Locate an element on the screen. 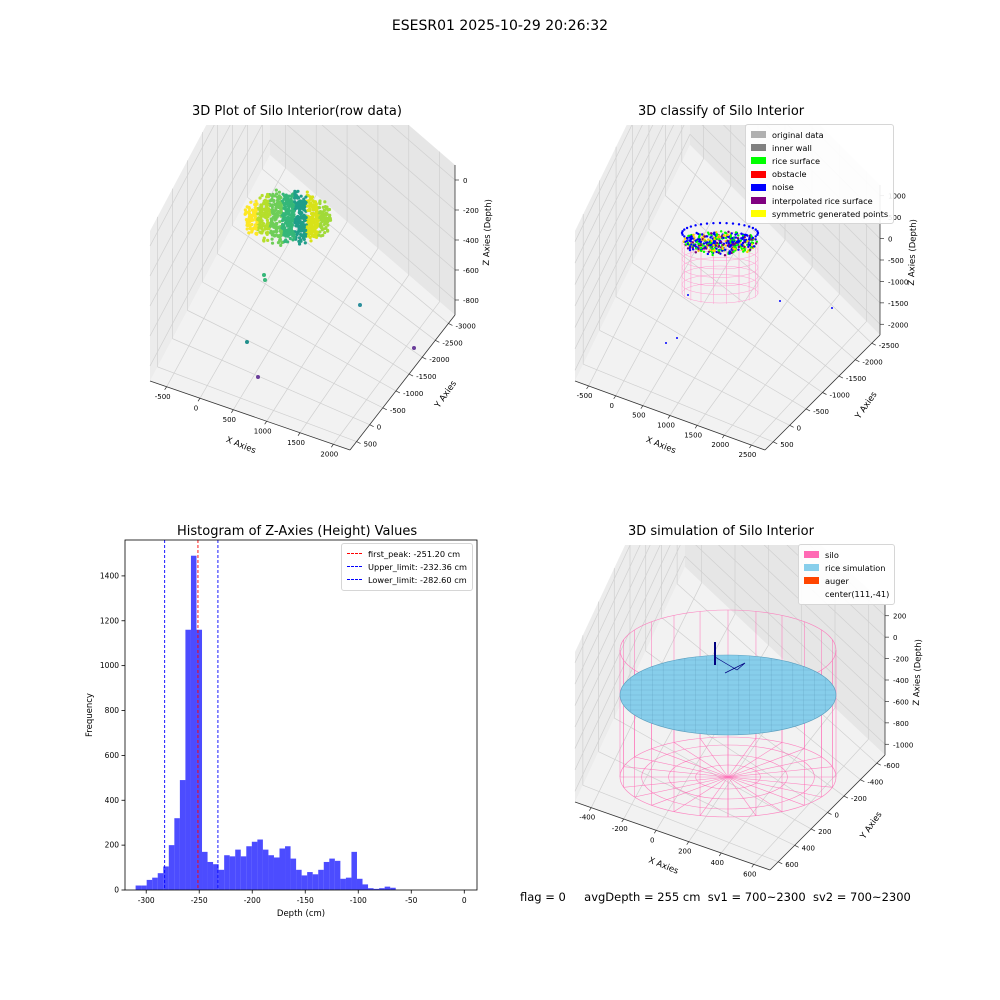 The width and height of the screenshot is (1000, 1000). y-tick-label: -1500 is located at coordinates (426, 377).